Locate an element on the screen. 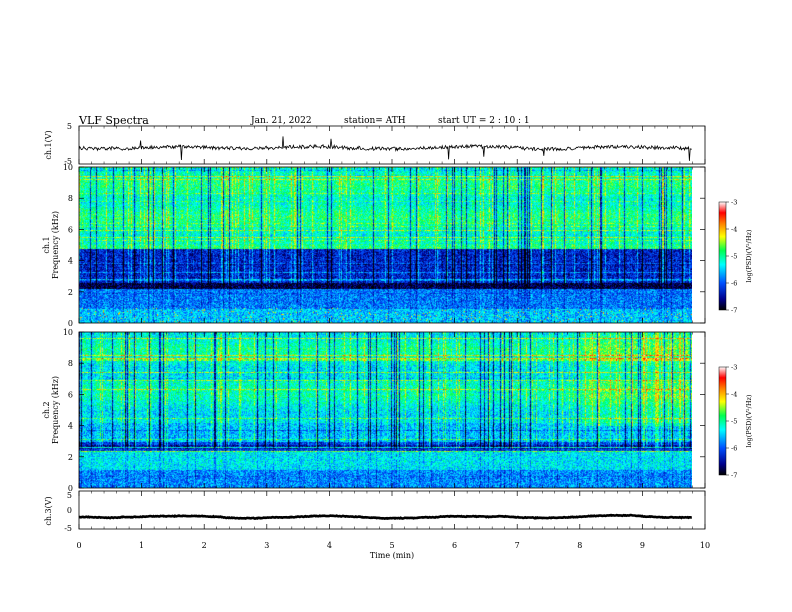 The width and height of the screenshot is (792, 612). figure-title: VLF Spectra is located at coordinates (113, 120).